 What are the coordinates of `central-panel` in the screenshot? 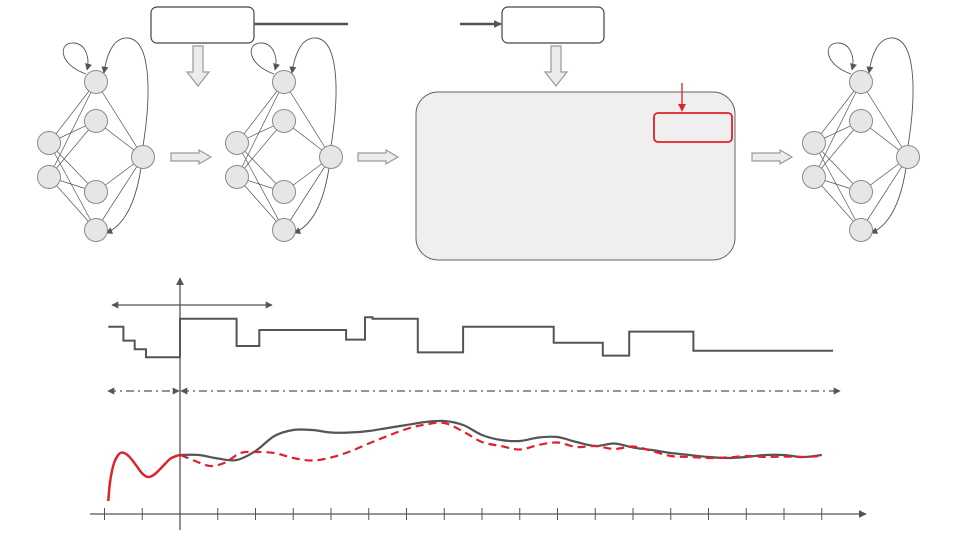 It's located at (575, 176).